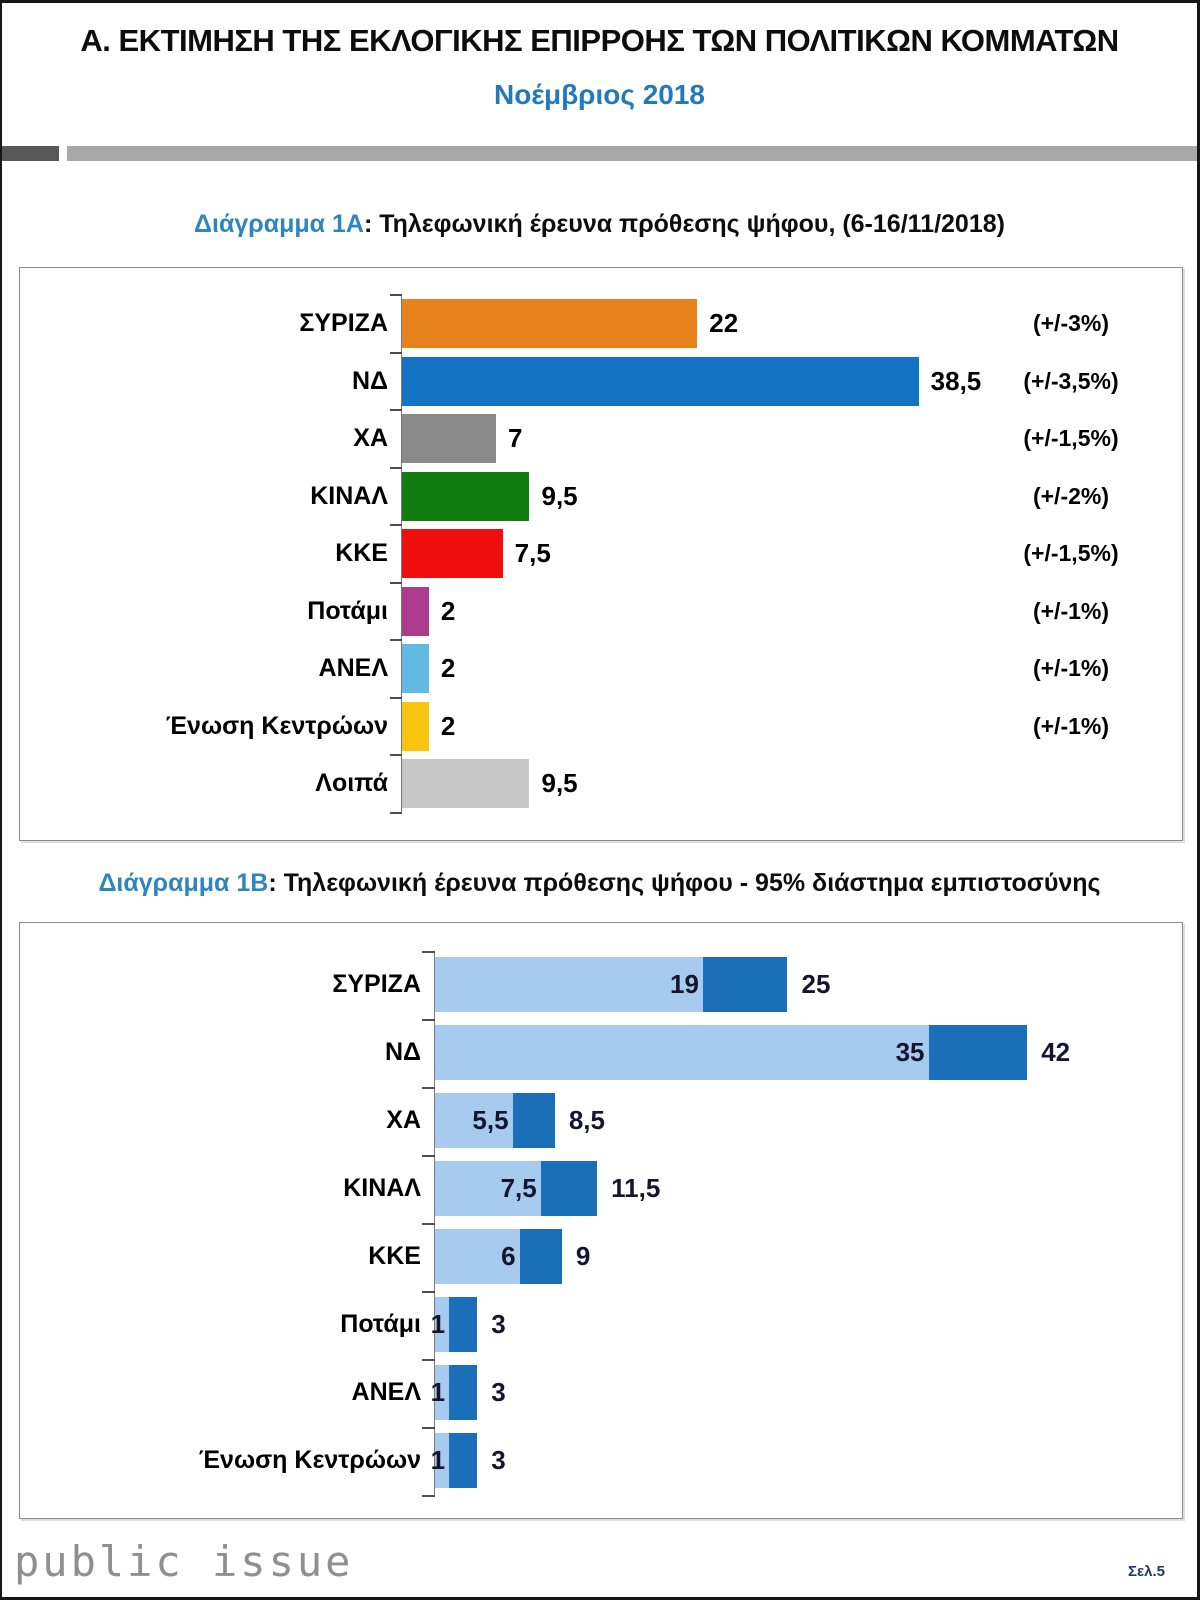 The height and width of the screenshot is (1600, 1200). I want to click on public-issue-logo: public issue, so click(184, 1561).